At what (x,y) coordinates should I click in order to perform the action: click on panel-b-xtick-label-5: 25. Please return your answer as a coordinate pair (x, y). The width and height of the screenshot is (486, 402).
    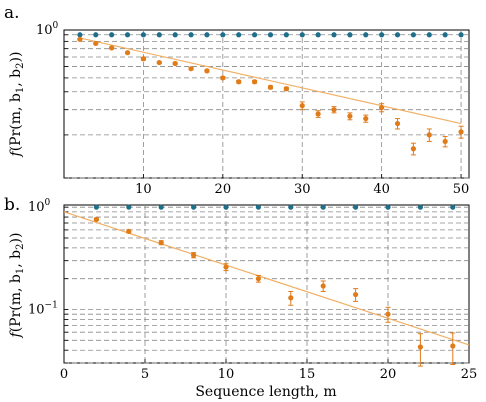
    Looking at the image, I should click on (469, 374).